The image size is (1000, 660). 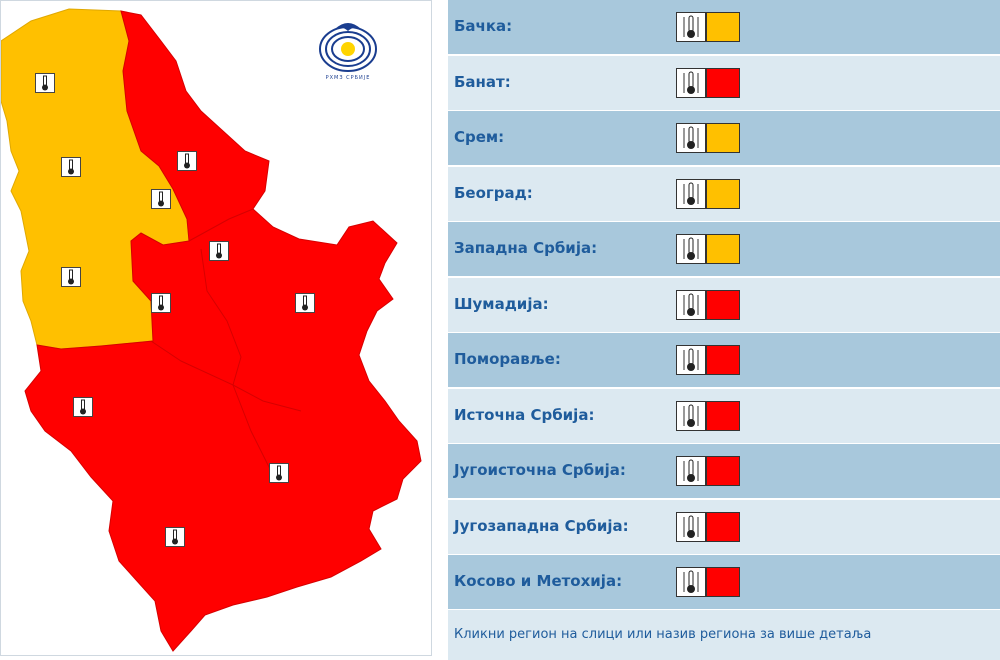 I want to click on region-row: Југоисточна Србија:, so click(x=724, y=471).